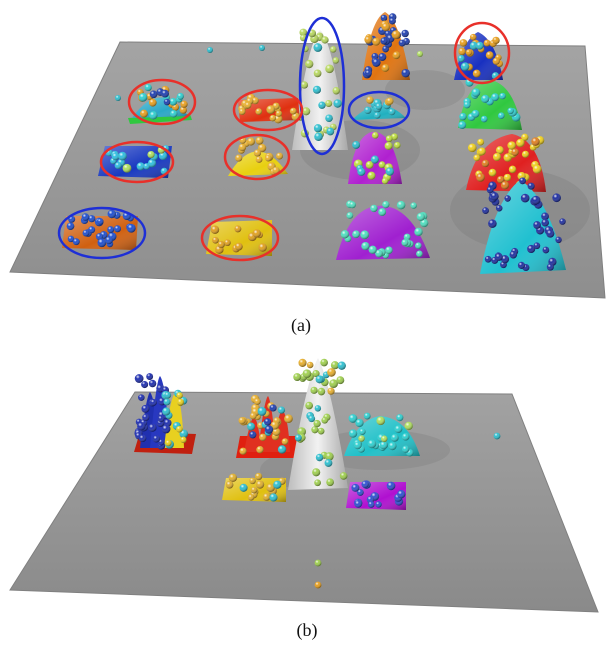  What do you see at coordinates (301, 325) in the screenshot?
I see `caption-a: (a)` at bounding box center [301, 325].